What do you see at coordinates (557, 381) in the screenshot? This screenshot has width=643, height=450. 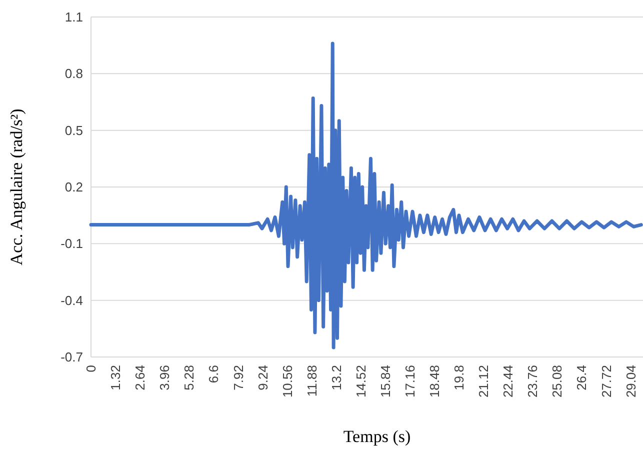 I see `x-tick-label: 25.08` at bounding box center [557, 381].